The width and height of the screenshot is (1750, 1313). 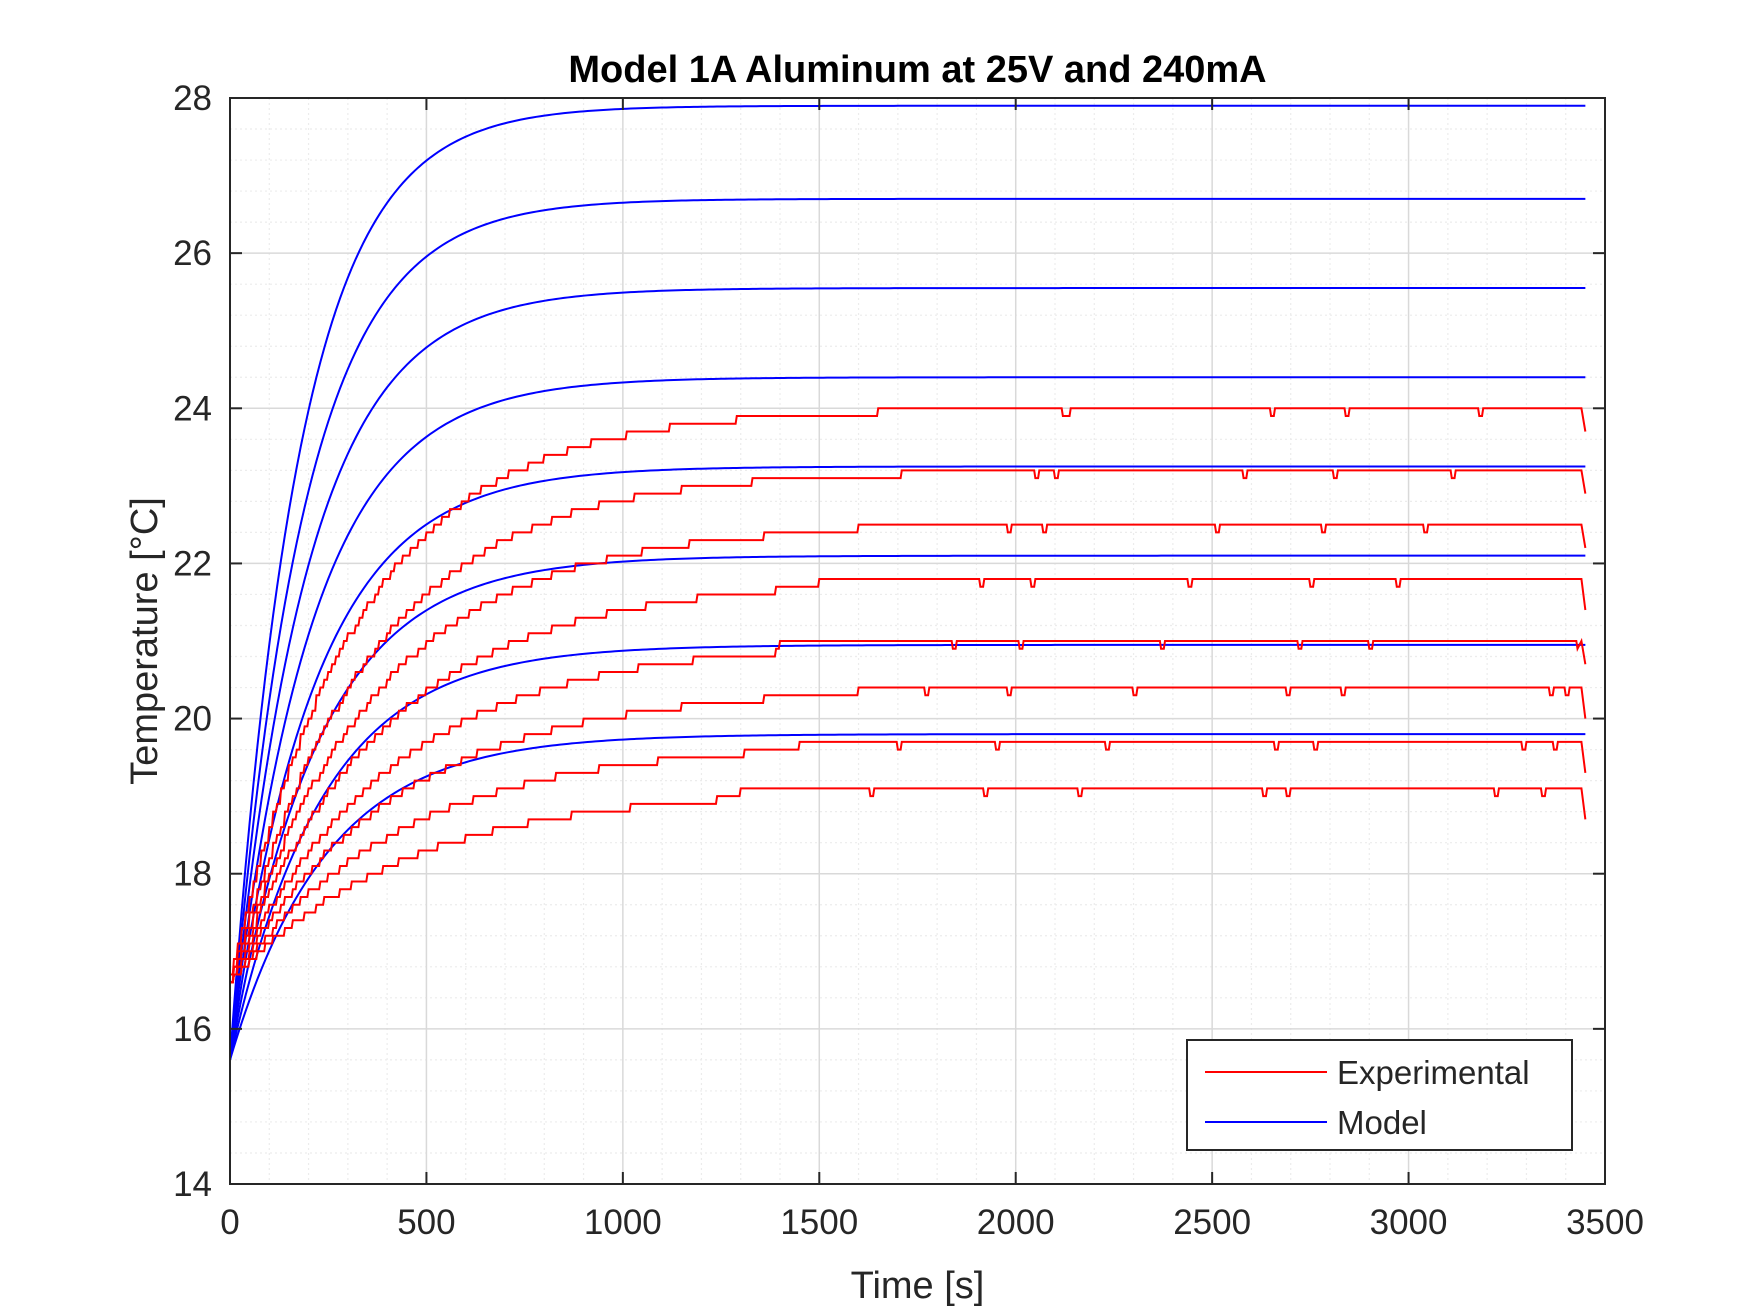 What do you see at coordinates (192, 1029) in the screenshot?
I see `y-tick-label: 16` at bounding box center [192, 1029].